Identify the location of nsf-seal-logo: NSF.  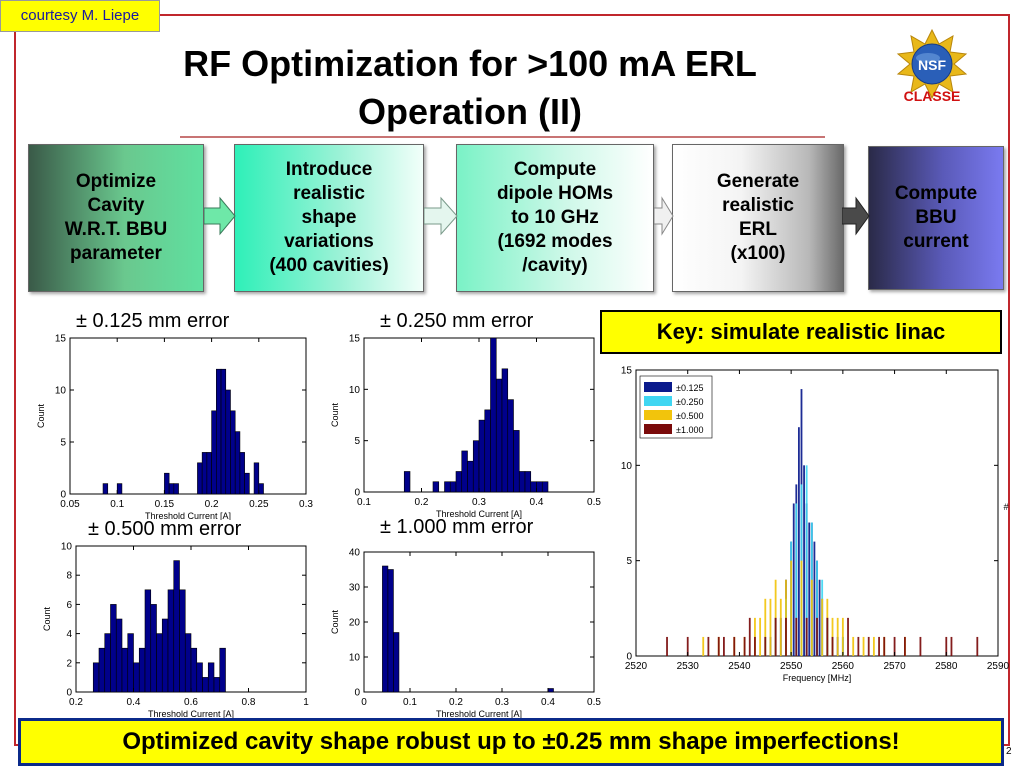
(932, 64).